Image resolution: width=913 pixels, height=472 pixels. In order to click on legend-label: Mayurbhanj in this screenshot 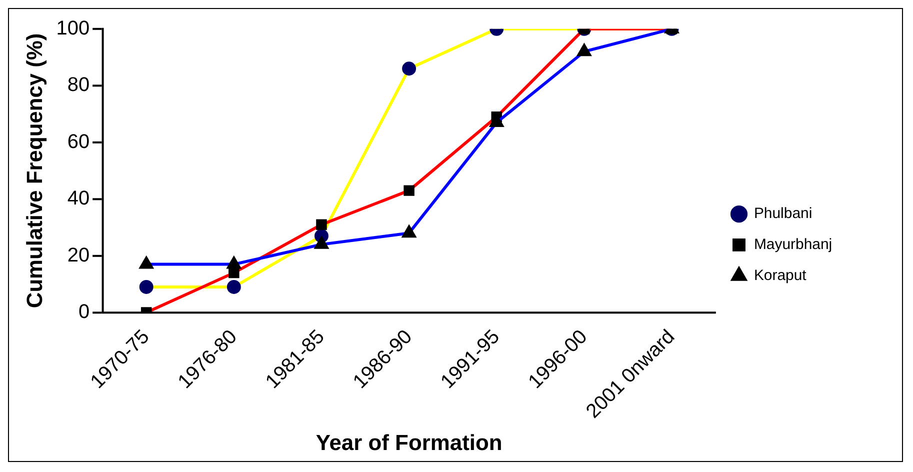, I will do `click(793, 245)`.